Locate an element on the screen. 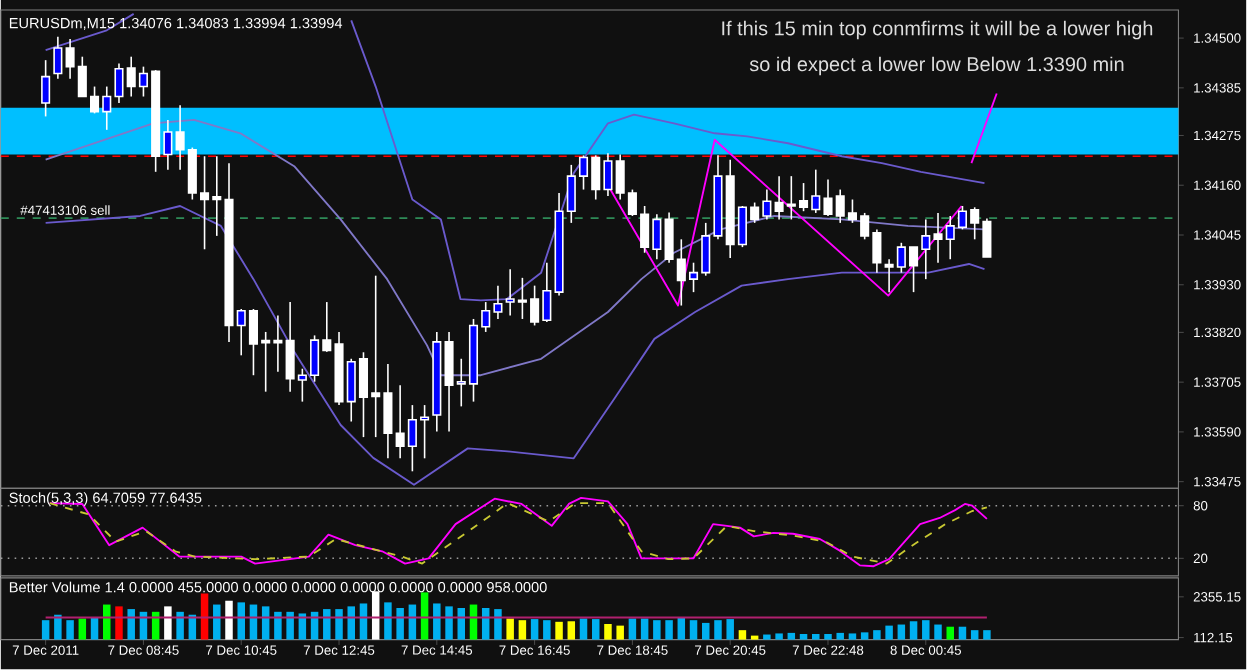 Image resolution: width=1250 pixels, height=670 pixels. candlestick is located at coordinates (58, 58).